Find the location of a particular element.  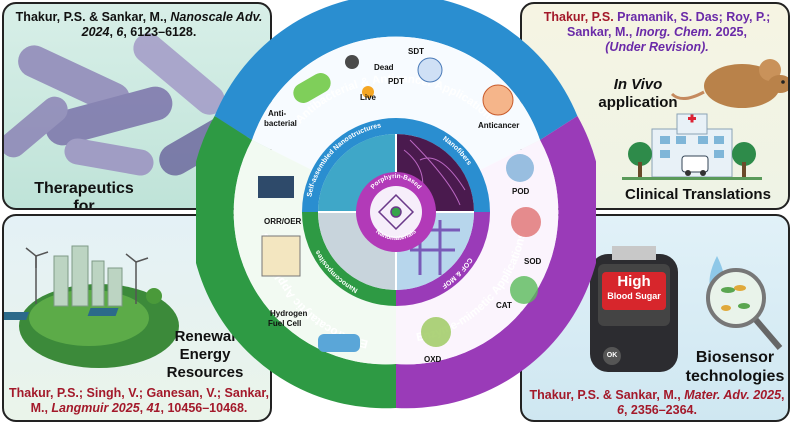

label-antibacterial-1: Anti- is located at coordinates (277, 113).